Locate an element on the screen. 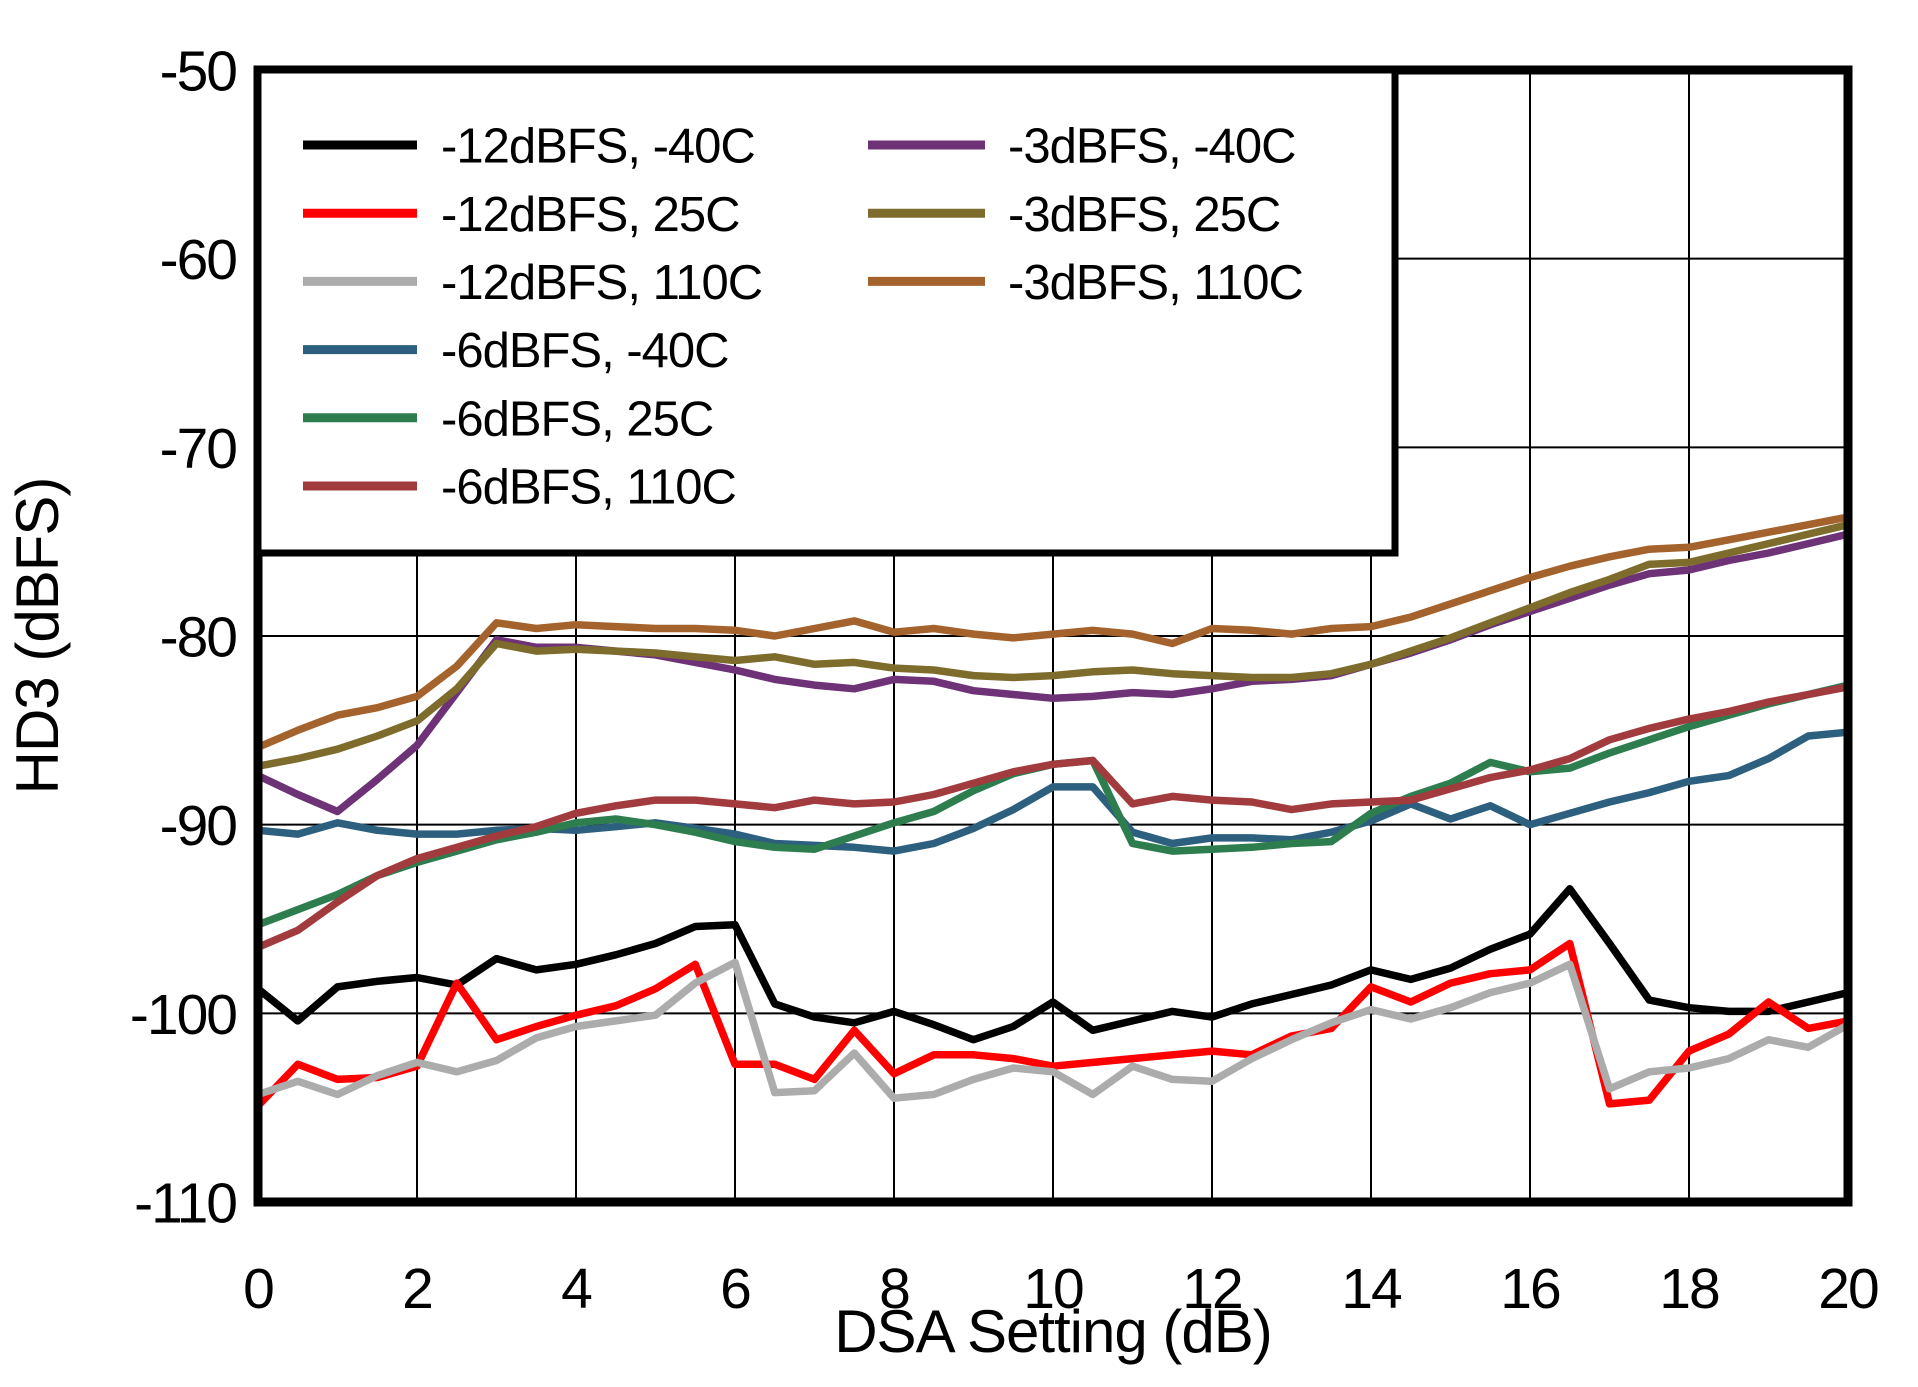 This screenshot has height=1387, width=1918. x-tick-label-20: 20 is located at coordinates (1848, 1289).